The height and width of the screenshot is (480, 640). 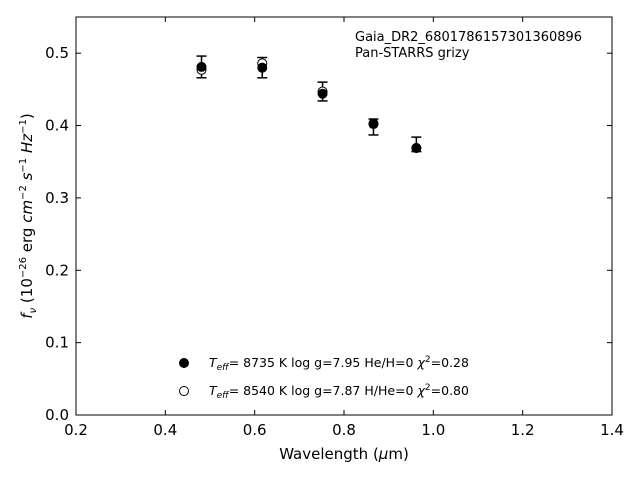 I want to click on legend-entry-open: Teff= 8540 K log g=7.87 H/He=0 χ2=0.80, so click(x=324, y=392).